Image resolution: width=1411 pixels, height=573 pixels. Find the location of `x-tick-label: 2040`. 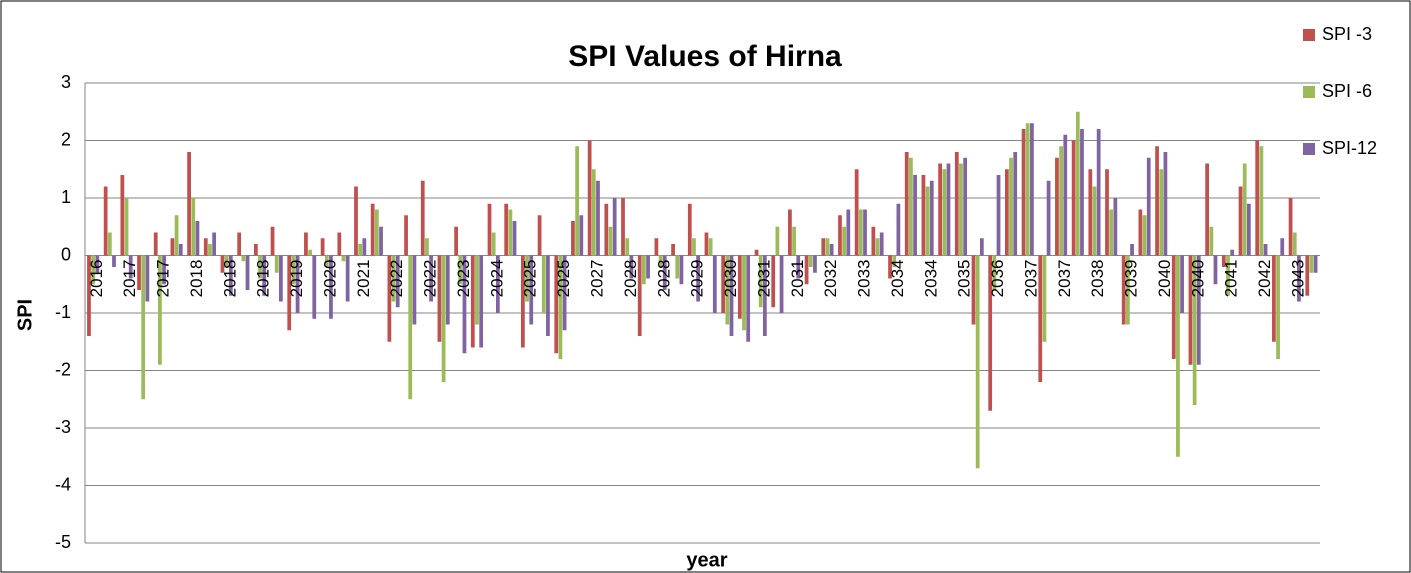

x-tick-label: 2040 is located at coordinates (1197, 279).